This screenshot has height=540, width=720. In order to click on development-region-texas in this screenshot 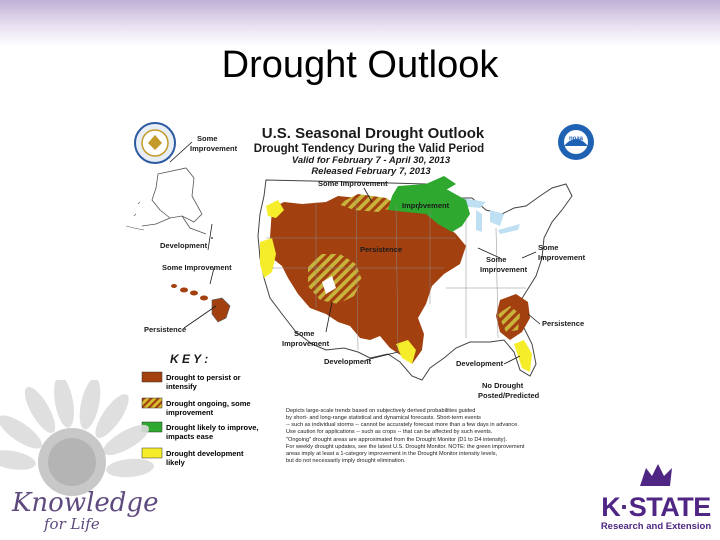, I will do `click(406, 352)`.